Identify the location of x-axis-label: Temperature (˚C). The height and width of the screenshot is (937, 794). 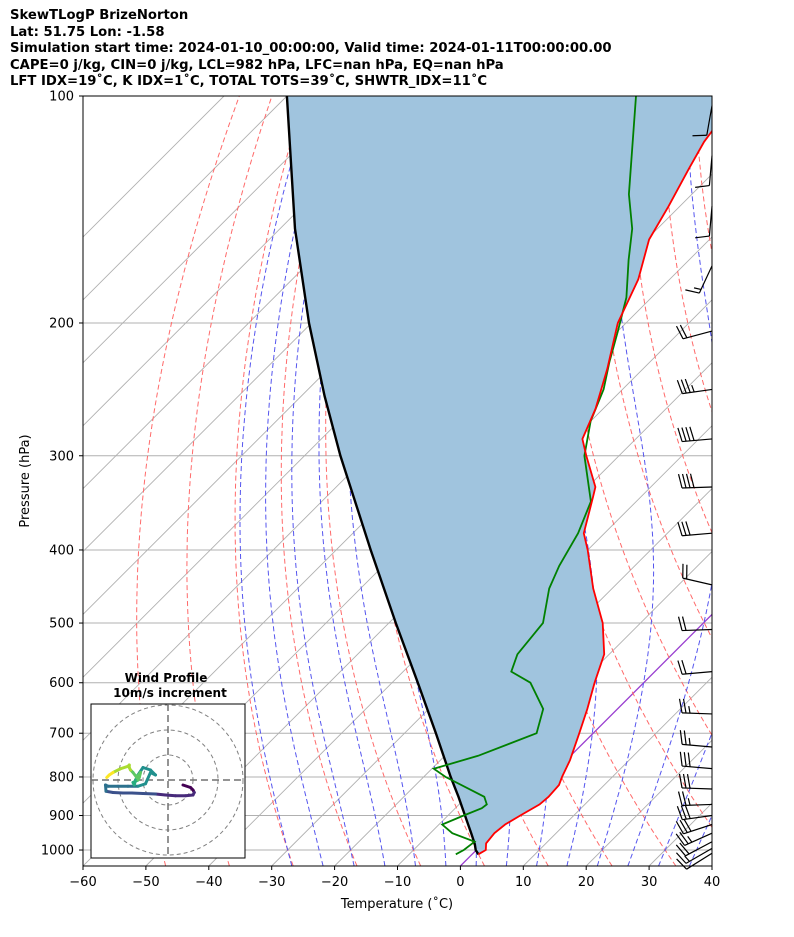
(396, 904).